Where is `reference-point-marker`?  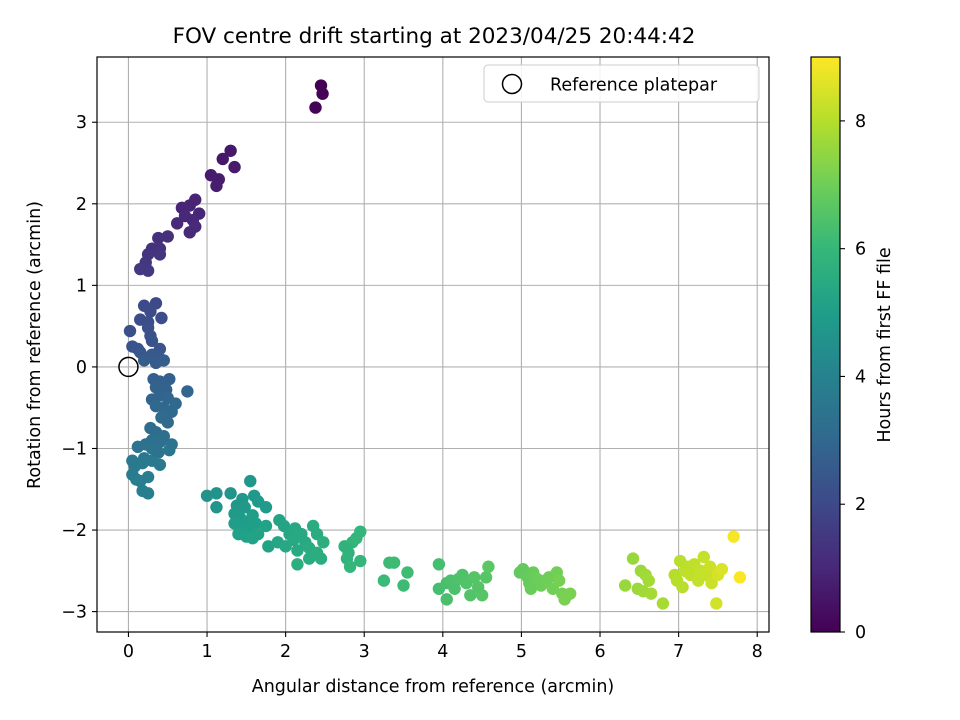
reference-point-marker is located at coordinates (128, 367).